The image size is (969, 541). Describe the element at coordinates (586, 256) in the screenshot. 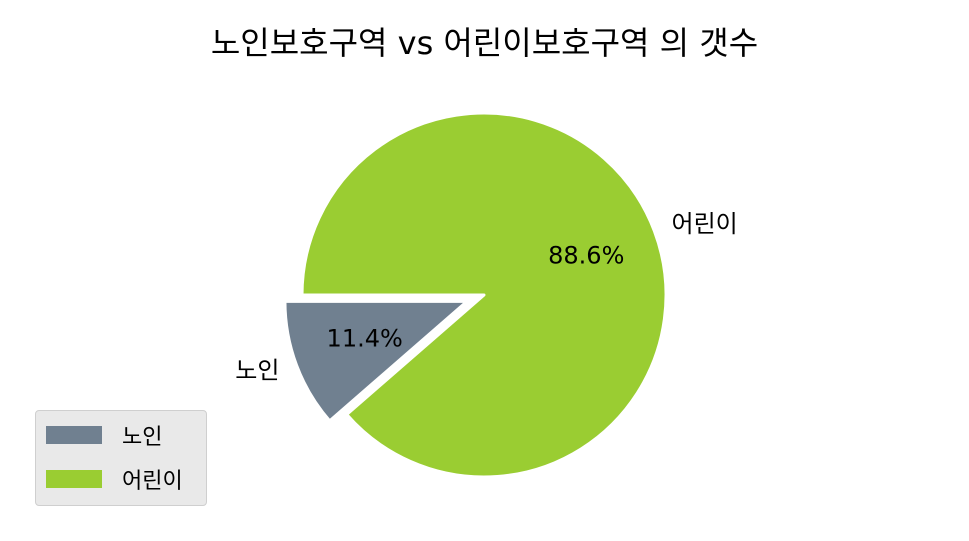

I see `pie-percent-label-children: 88.6%` at that location.